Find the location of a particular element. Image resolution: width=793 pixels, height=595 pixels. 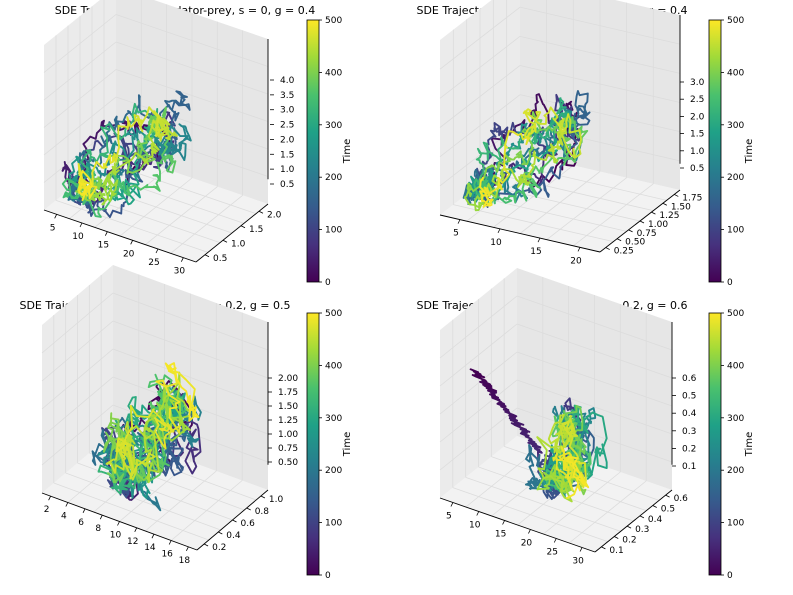

chart-2-x-tick-label: 15 is located at coordinates (535, 252).